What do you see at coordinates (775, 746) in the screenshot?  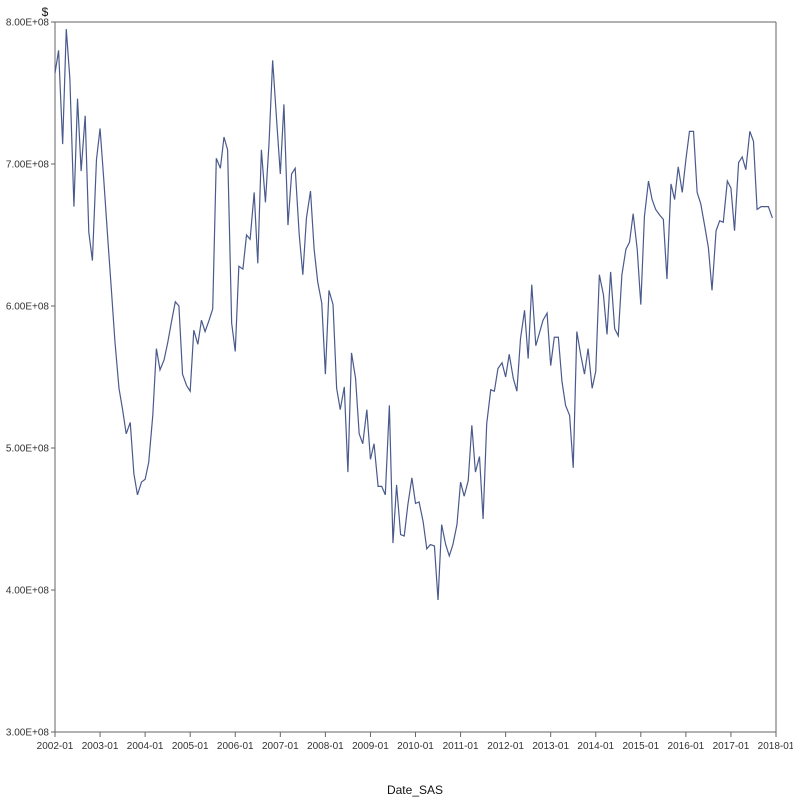 I see `x-tick-label: 2018-01` at bounding box center [775, 746].